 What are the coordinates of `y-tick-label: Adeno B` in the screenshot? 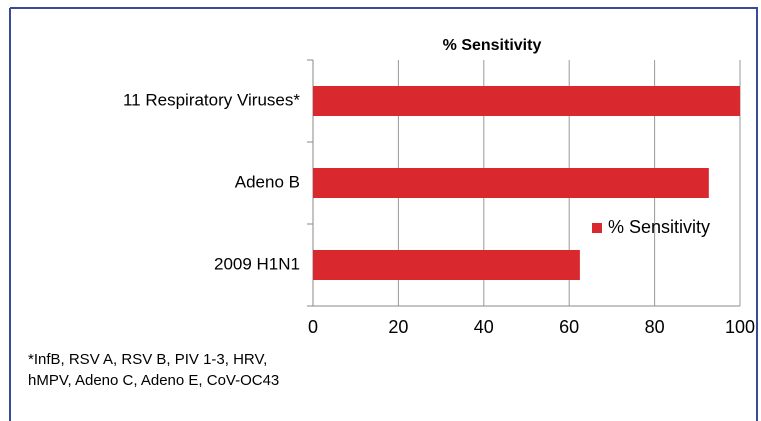 It's located at (267, 181).